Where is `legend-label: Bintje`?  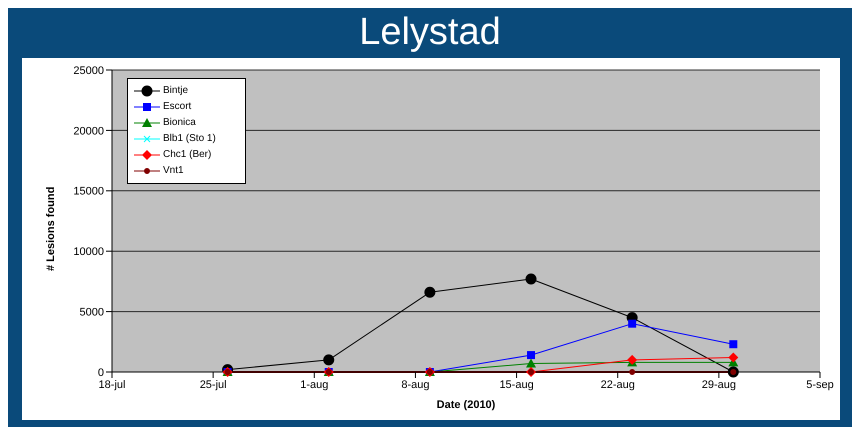
legend-label: Bintje is located at coordinates (175, 91).